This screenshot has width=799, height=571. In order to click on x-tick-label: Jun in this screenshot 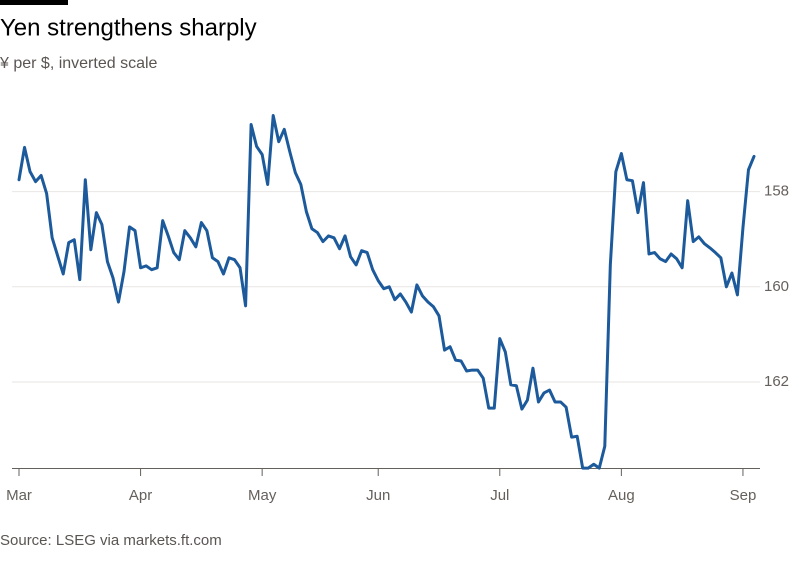, I will do `click(378, 495)`.